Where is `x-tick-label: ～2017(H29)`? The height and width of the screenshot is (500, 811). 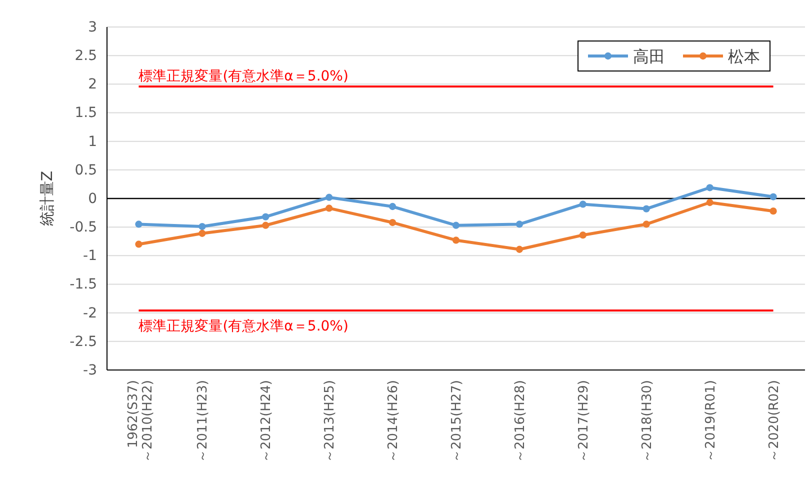
x-tick-label: ～2017(H29) is located at coordinates (584, 421).